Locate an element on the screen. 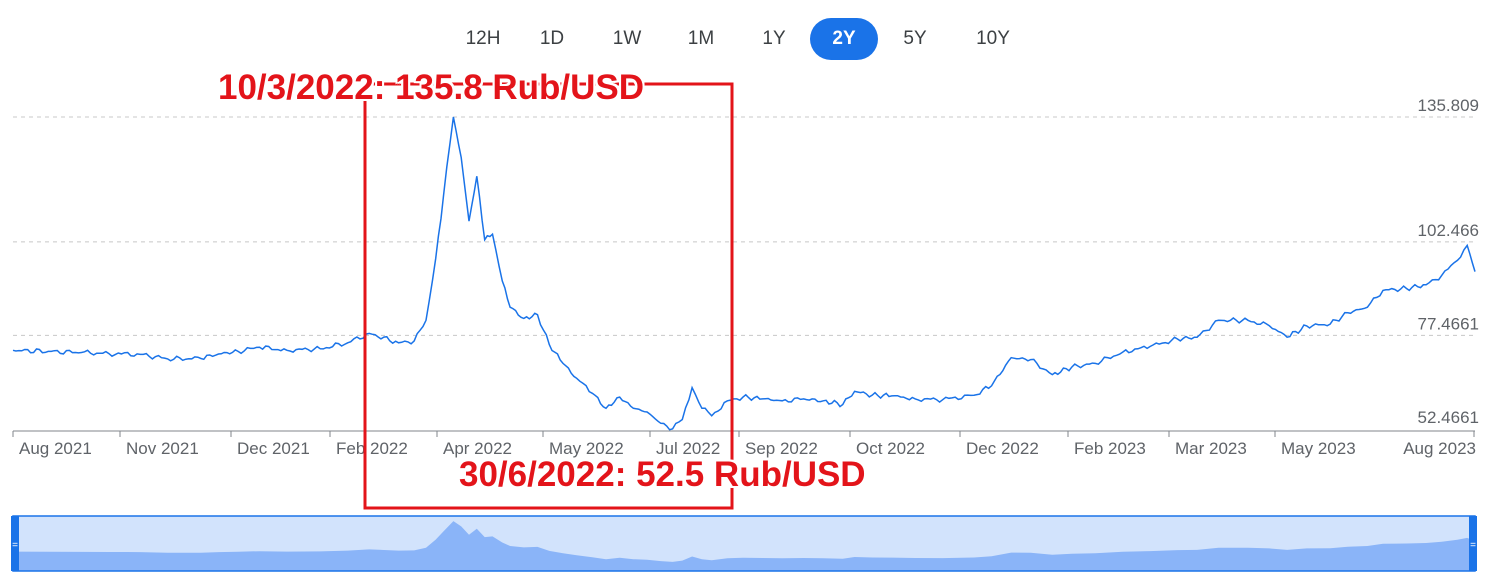  x-tick-label: Feb 2022 is located at coordinates (372, 448).